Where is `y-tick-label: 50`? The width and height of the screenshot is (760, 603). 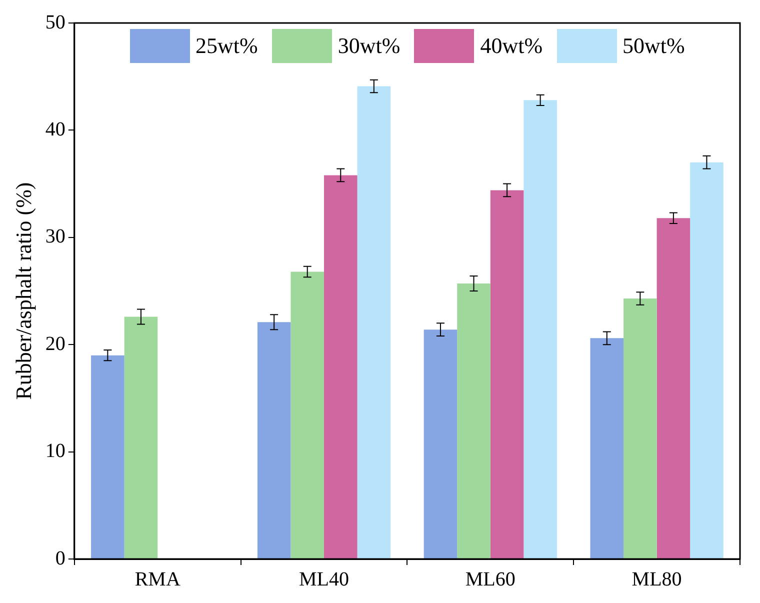
y-tick-label: 50 is located at coordinates (55, 22).